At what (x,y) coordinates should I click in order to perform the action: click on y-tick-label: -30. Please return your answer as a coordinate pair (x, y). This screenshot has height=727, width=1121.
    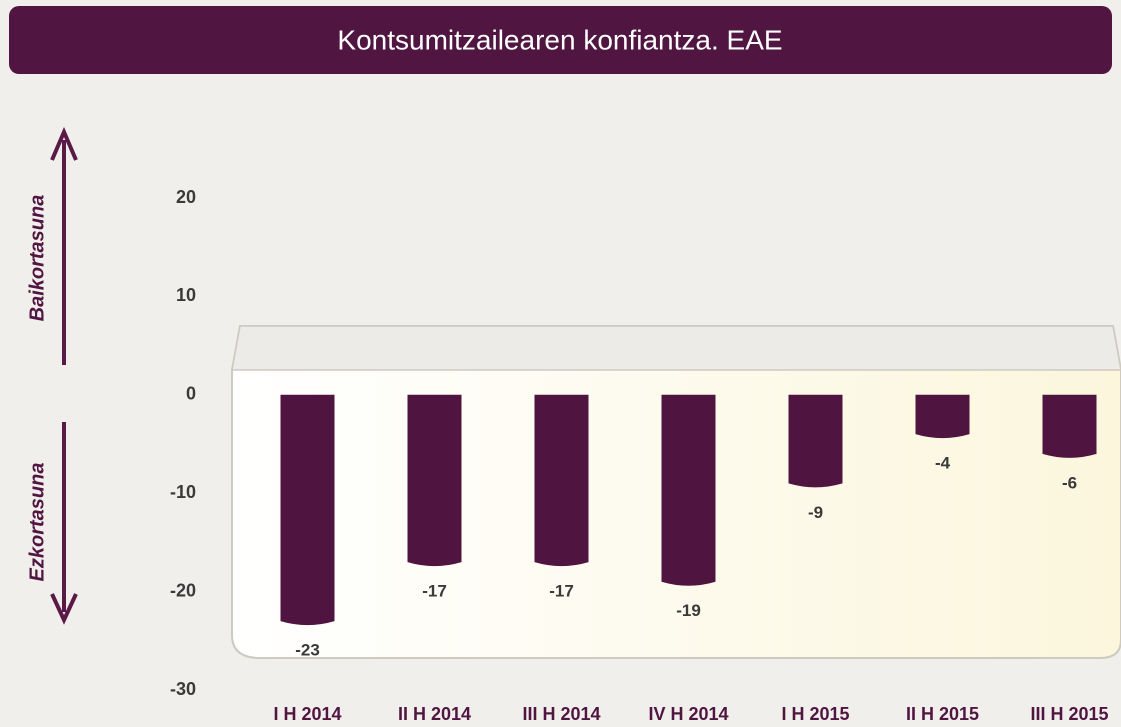
    Looking at the image, I should click on (183, 689).